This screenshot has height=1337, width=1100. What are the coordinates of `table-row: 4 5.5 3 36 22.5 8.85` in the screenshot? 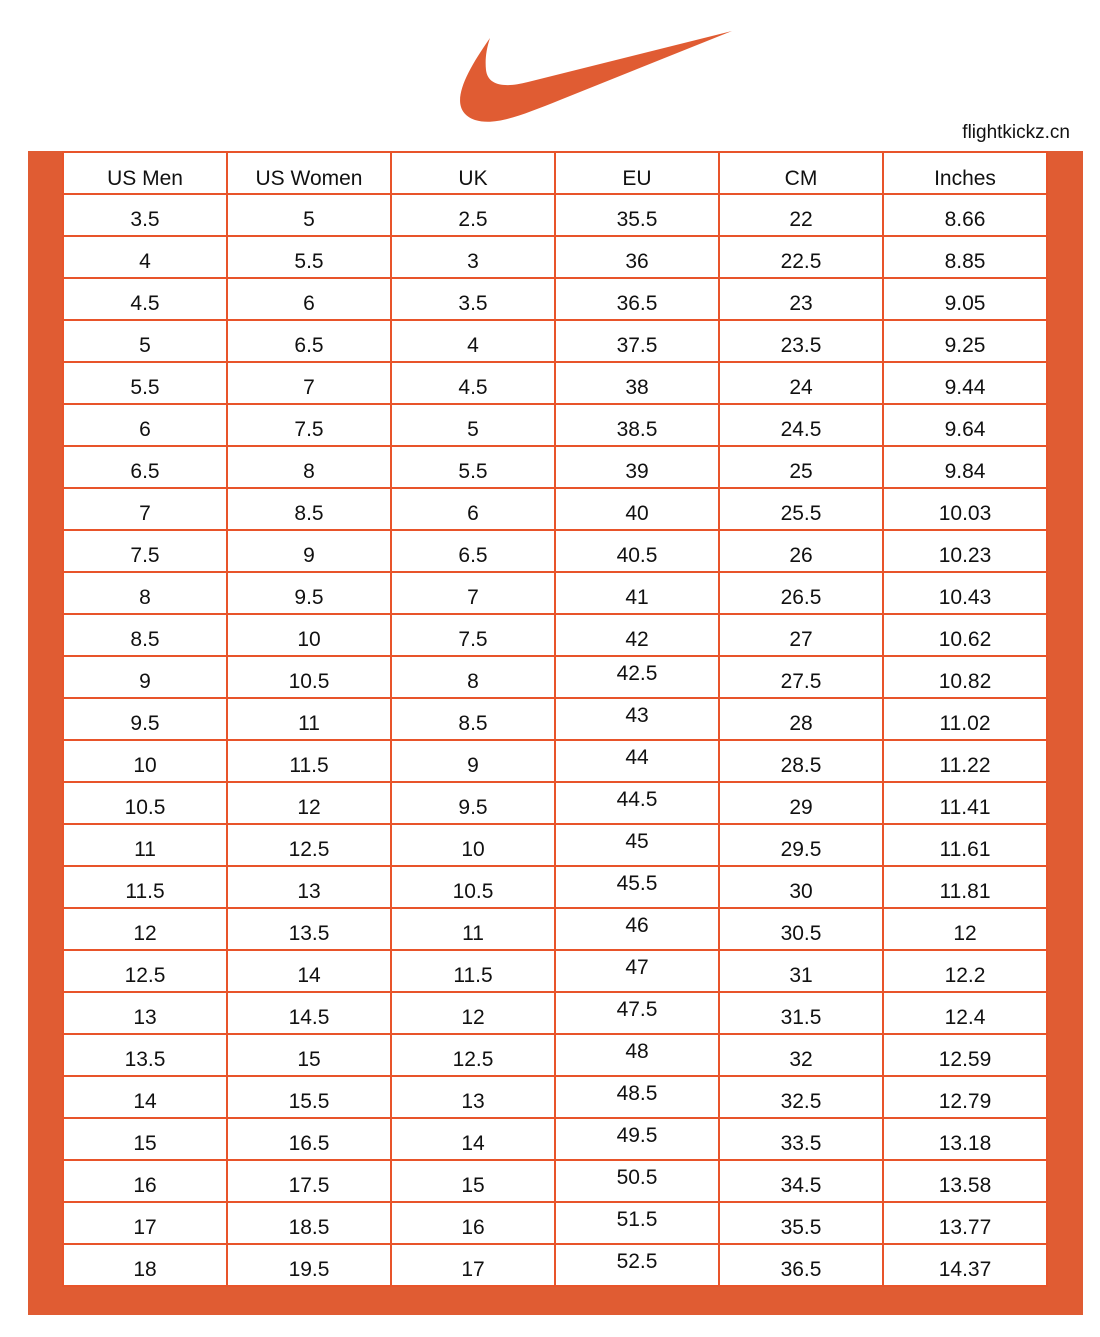 It's located at (555, 257).